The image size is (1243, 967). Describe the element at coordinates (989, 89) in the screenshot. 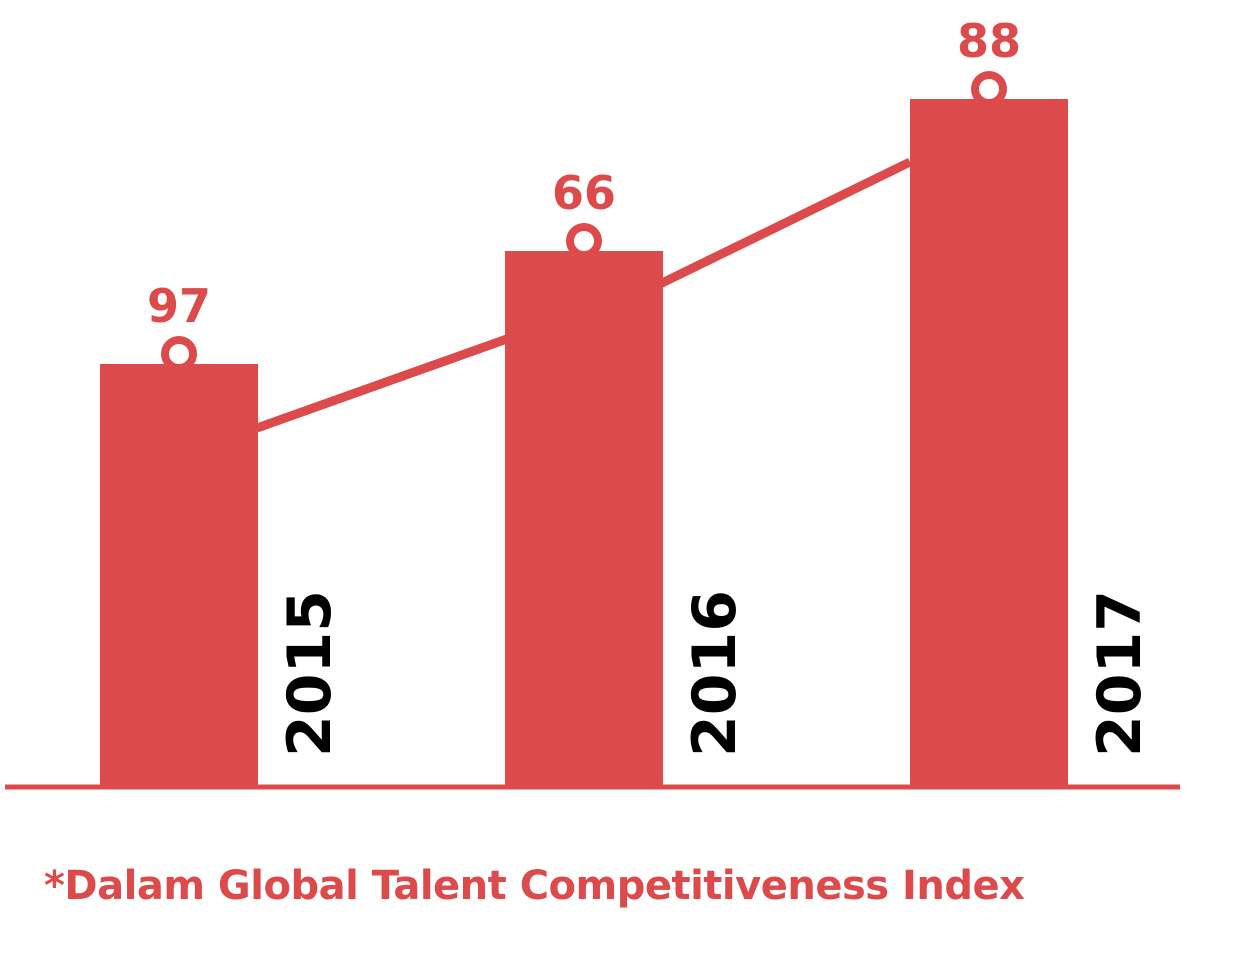

I see `marker-2017` at that location.